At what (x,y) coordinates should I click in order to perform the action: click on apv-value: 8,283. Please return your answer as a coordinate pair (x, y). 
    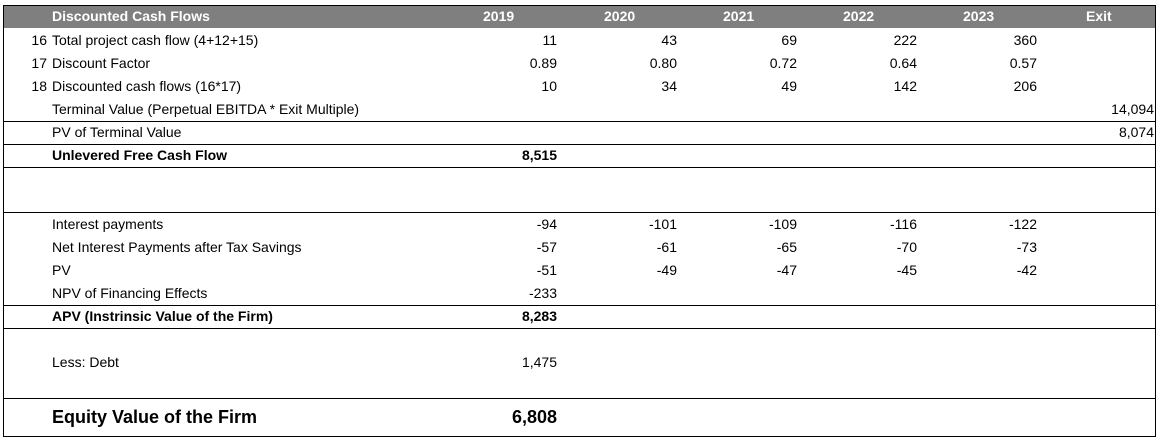
    Looking at the image, I should click on (539, 316).